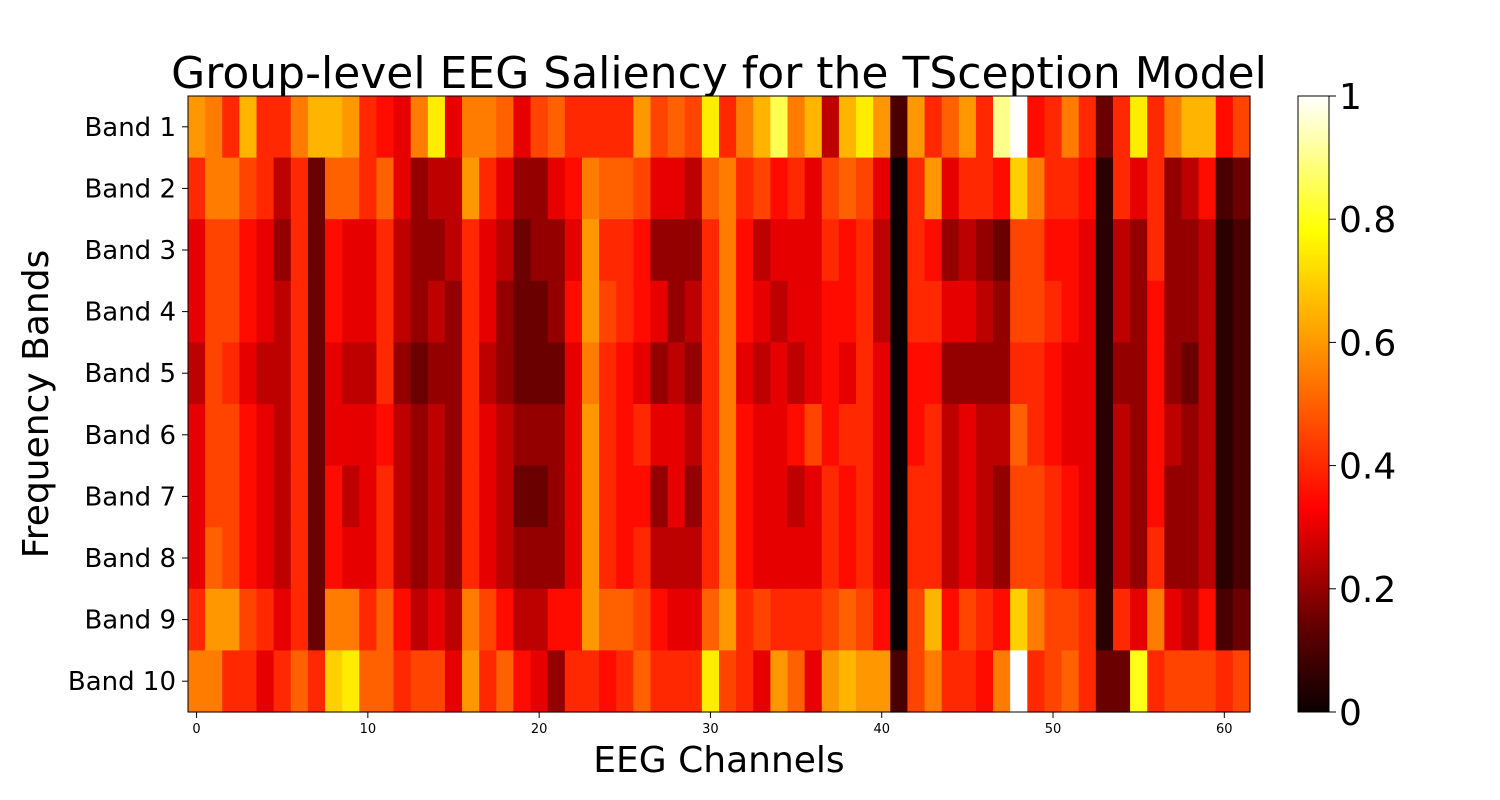 The image size is (1500, 800). I want to click on y-tick-label: Band 8, so click(130, 559).